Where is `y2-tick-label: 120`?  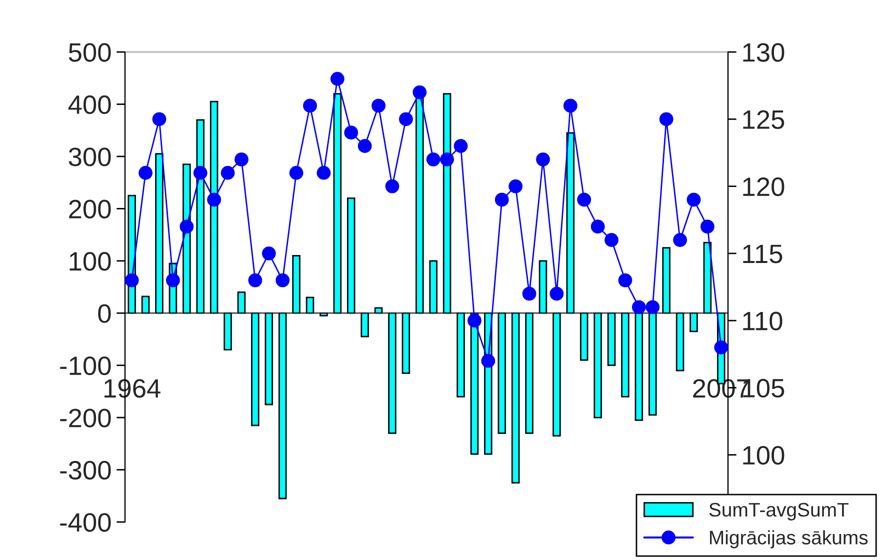
y2-tick-label: 120 is located at coordinates (763, 186).